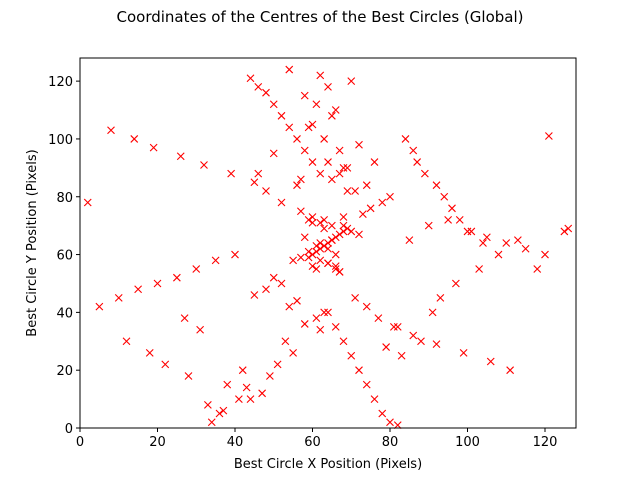 Image resolution: width=640 pixels, height=480 pixels. Describe the element at coordinates (64, 256) in the screenshot. I see `y-tick-label: 60` at that location.